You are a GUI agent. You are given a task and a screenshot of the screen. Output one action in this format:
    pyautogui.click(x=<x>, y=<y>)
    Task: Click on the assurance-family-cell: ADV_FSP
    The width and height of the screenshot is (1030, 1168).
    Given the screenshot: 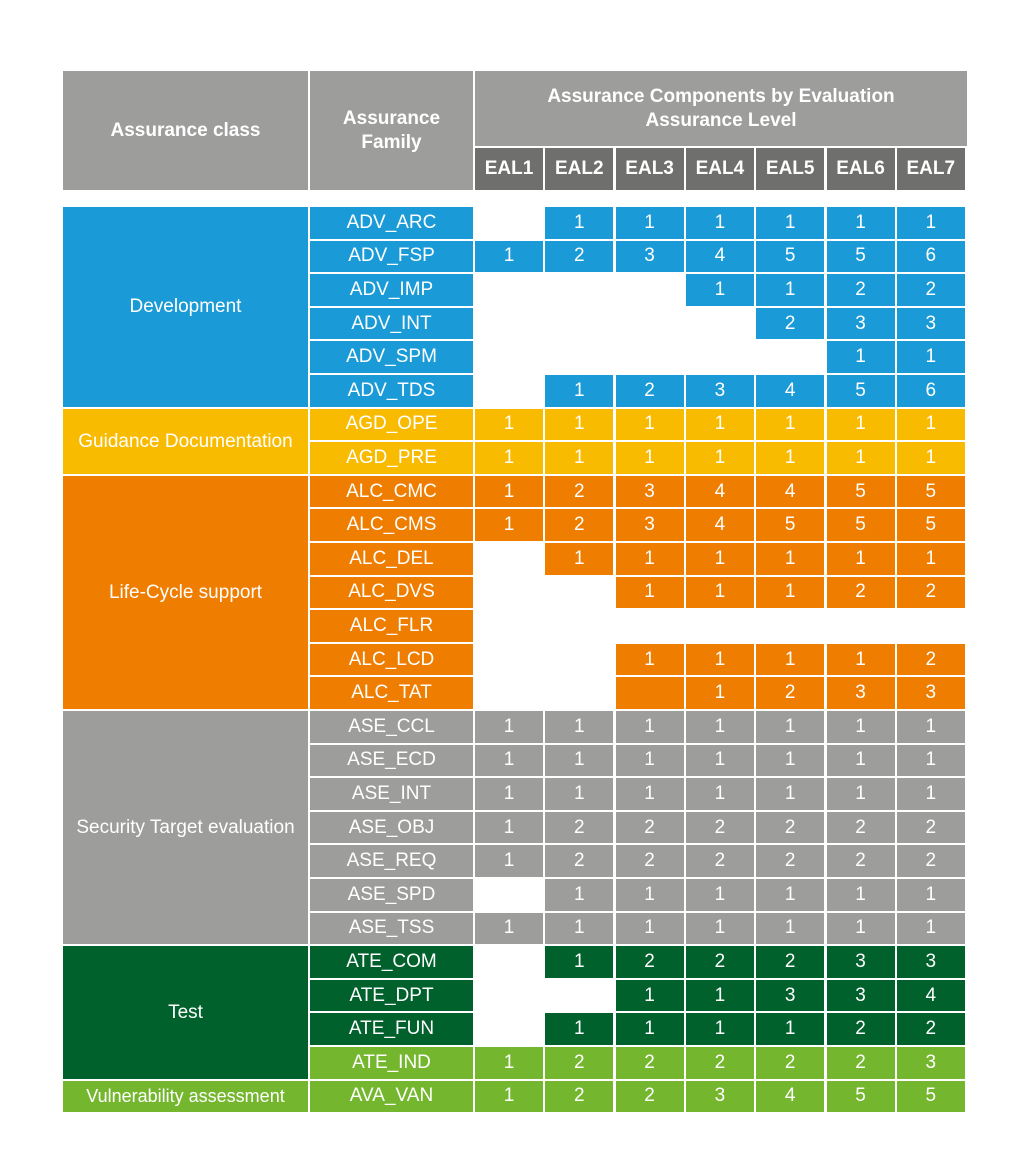 What is the action you would take?
    pyautogui.click(x=391, y=256)
    